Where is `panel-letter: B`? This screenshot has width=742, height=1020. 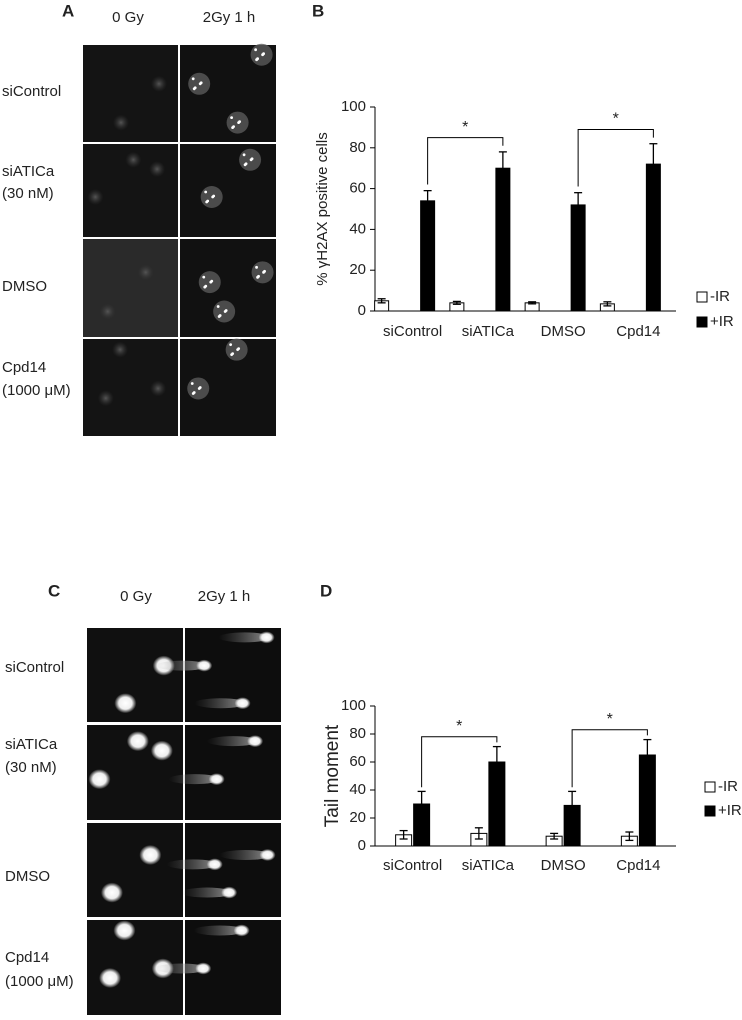
panel-letter: B is located at coordinates (318, 10).